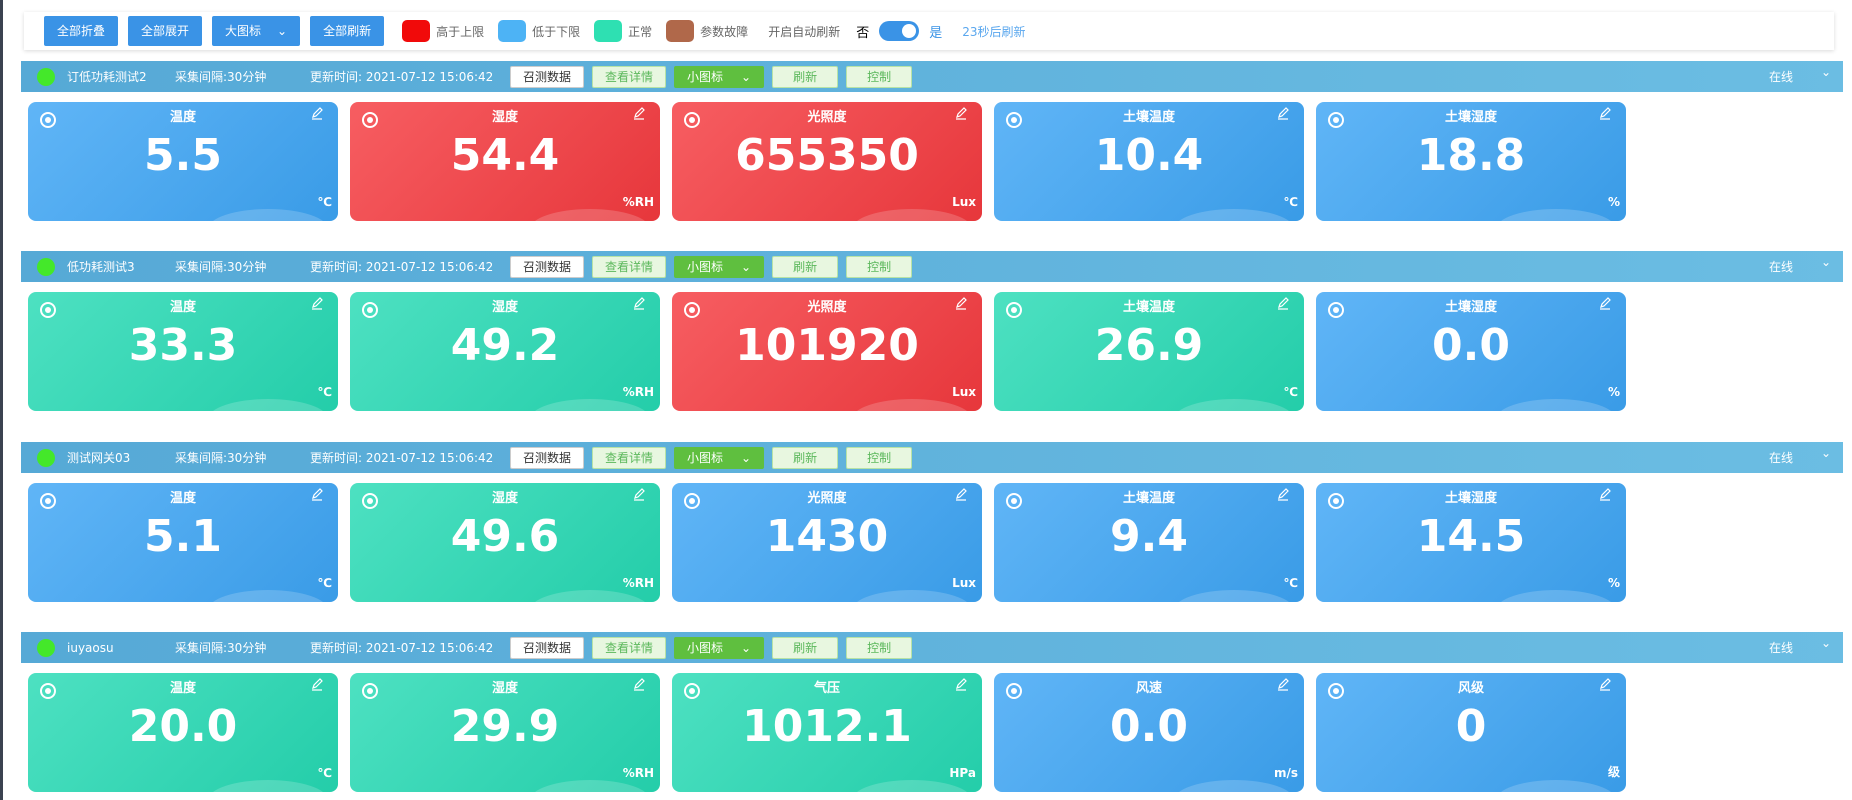 Image resolution: width=1852 pixels, height=800 pixels. What do you see at coordinates (183, 161) in the screenshot?
I see `sensor-card: 温度 5.5 ℃` at bounding box center [183, 161].